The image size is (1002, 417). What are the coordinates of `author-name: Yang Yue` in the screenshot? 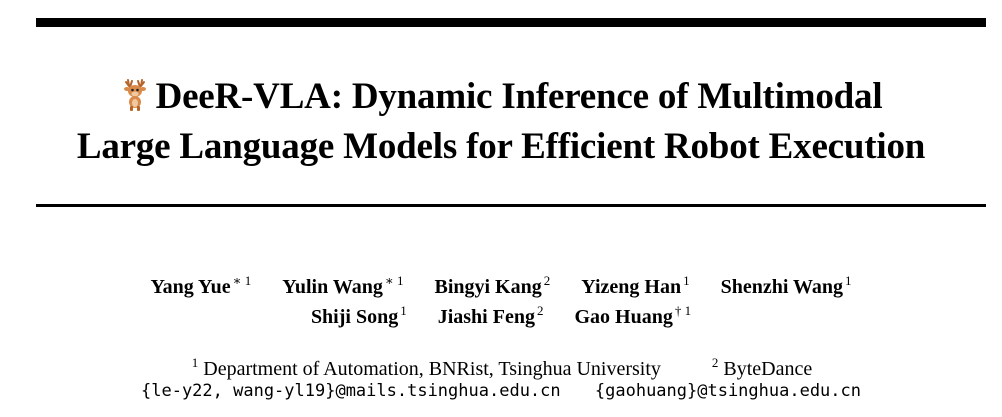 It's located at (190, 287).